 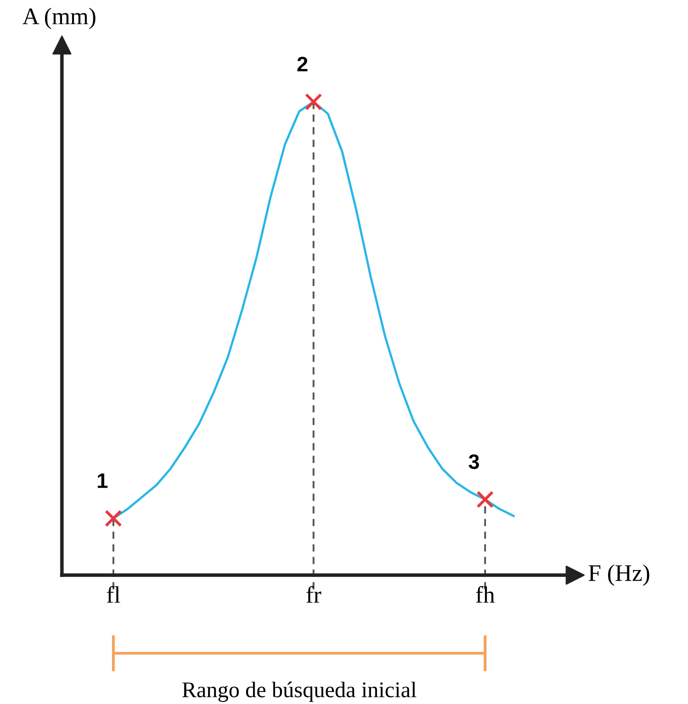 What do you see at coordinates (619, 575) in the screenshot?
I see `x-axis-title: F (Hz)` at bounding box center [619, 575].